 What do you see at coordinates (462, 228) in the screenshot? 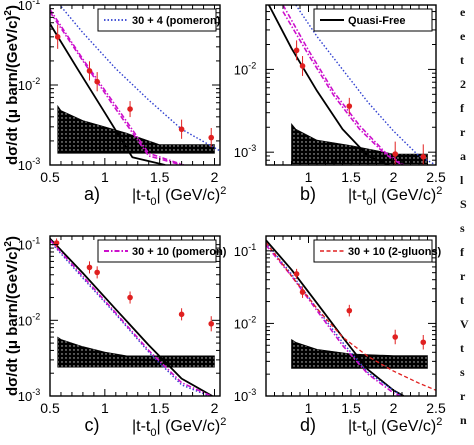
I see `side-text-fragment: s` at bounding box center [462, 228].